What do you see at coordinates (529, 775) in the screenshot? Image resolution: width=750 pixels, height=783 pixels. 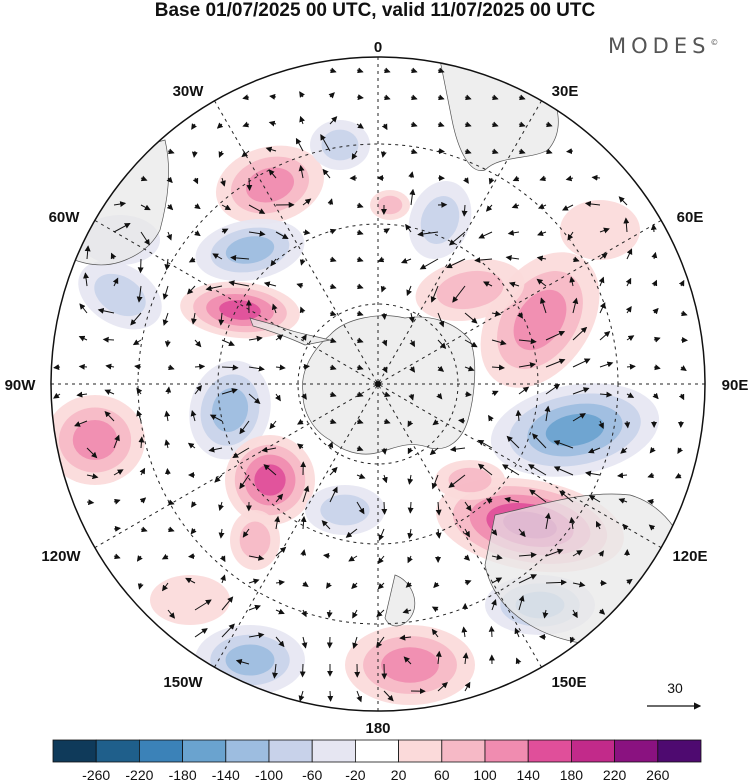 I see `colorbar-tick-label: 140` at bounding box center [529, 775].